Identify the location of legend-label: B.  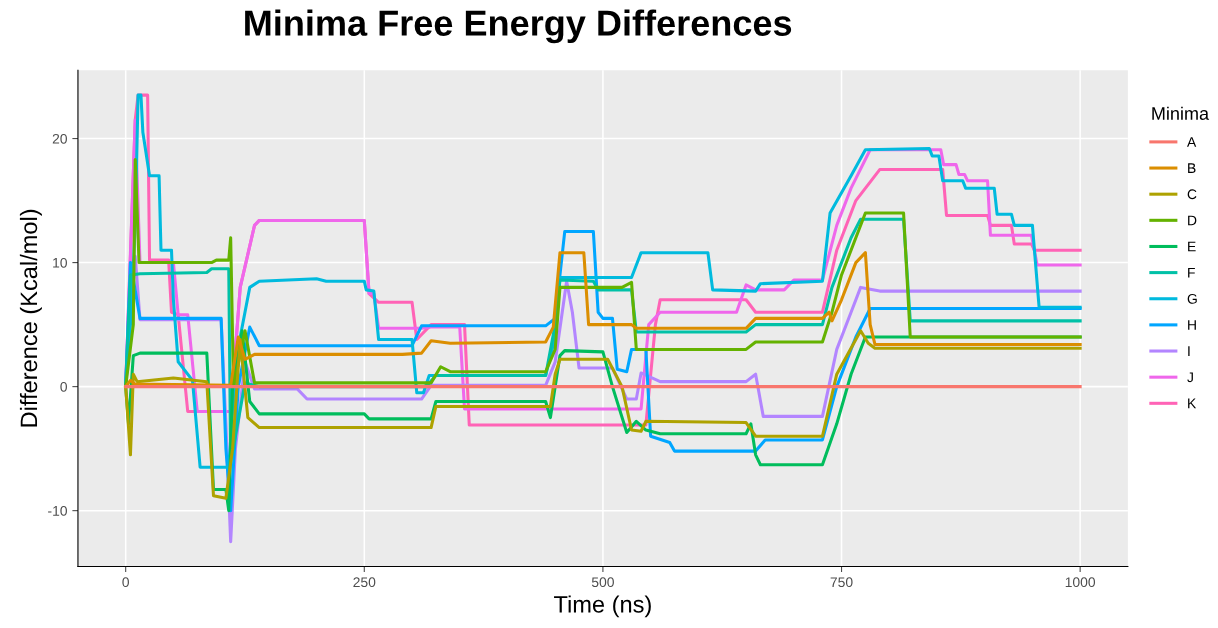
(1192, 168).